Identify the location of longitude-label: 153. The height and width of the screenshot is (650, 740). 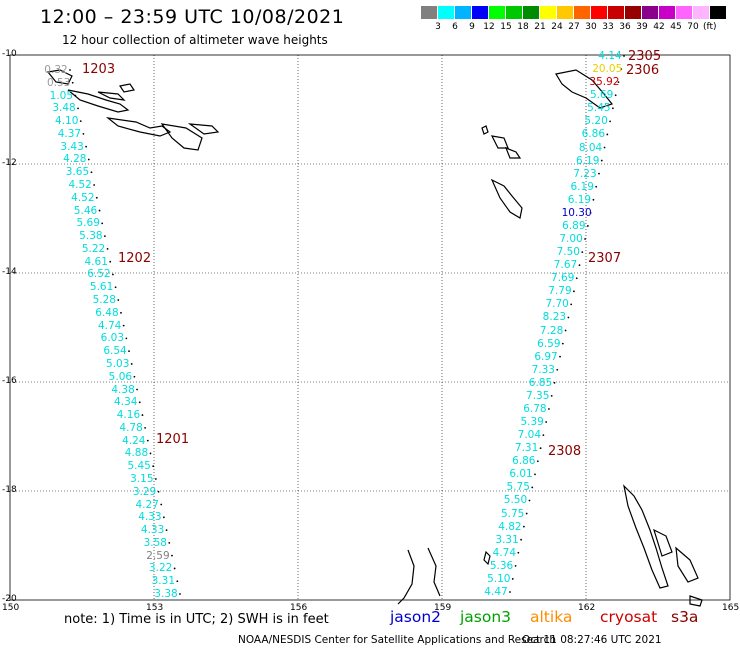
(155, 608).